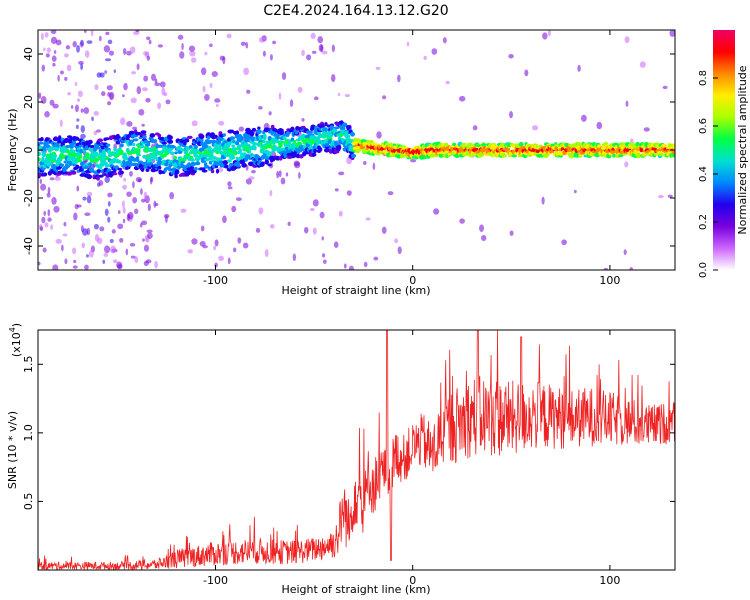 The image size is (750, 600). I want to click on colorbar-bar, so click(724, 150).